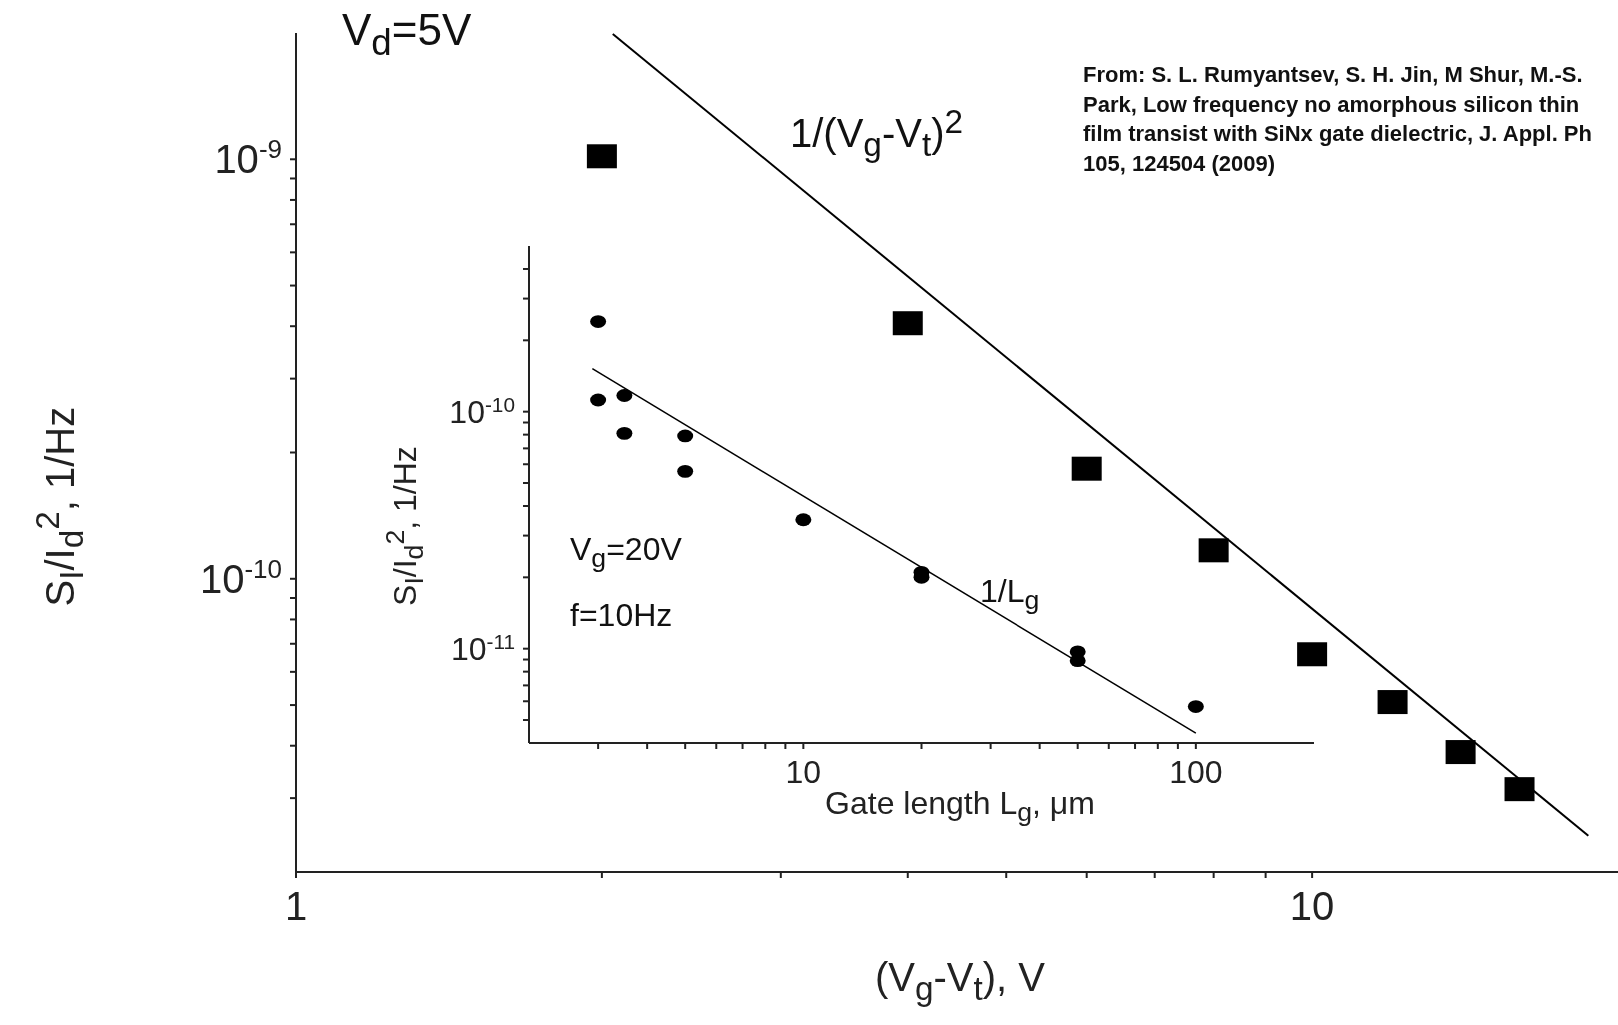 The image size is (1618, 1025). What do you see at coordinates (482, 648) in the screenshot?
I see `y-tick-label: 10$^{-11}$` at bounding box center [482, 648].